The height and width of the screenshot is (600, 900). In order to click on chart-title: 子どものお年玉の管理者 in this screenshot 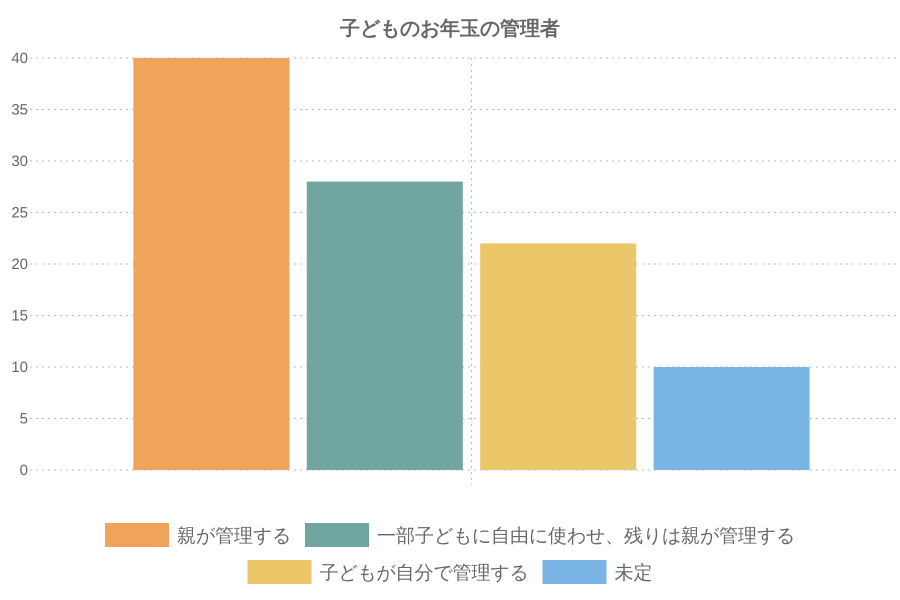, I will do `click(449, 29)`.